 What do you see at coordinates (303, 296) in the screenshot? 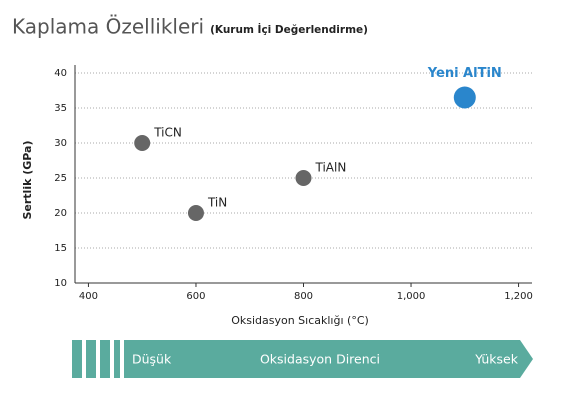
I see `x-tick-label: 800` at bounding box center [303, 296].